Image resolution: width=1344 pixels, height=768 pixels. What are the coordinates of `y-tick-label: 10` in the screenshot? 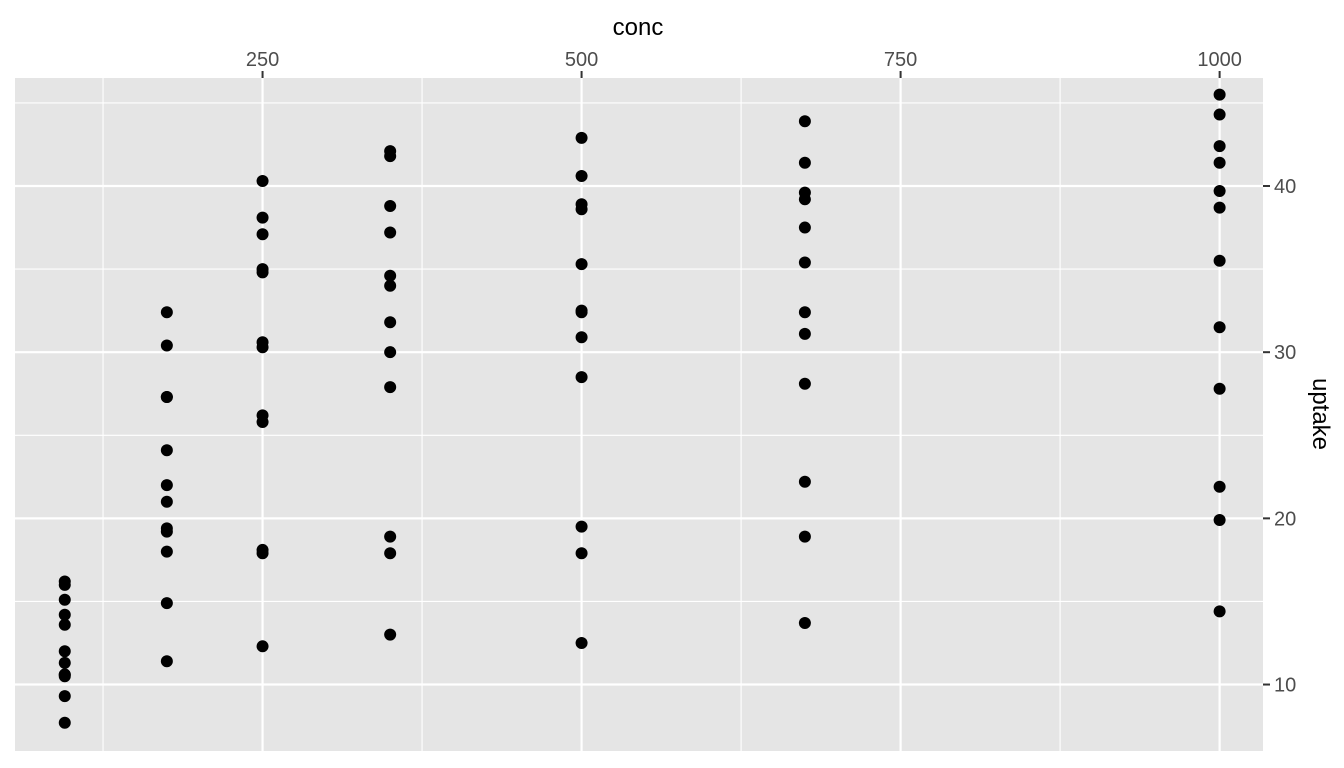 It's located at (1285, 686).